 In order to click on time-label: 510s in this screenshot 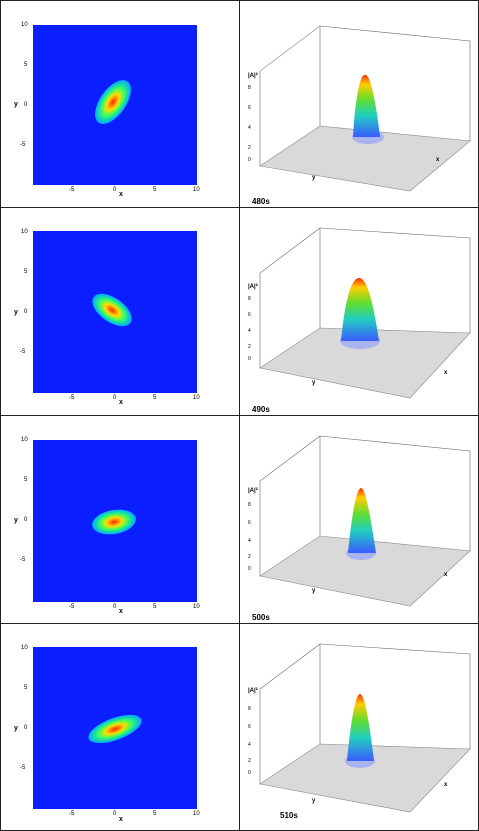, I will do `click(289, 815)`.